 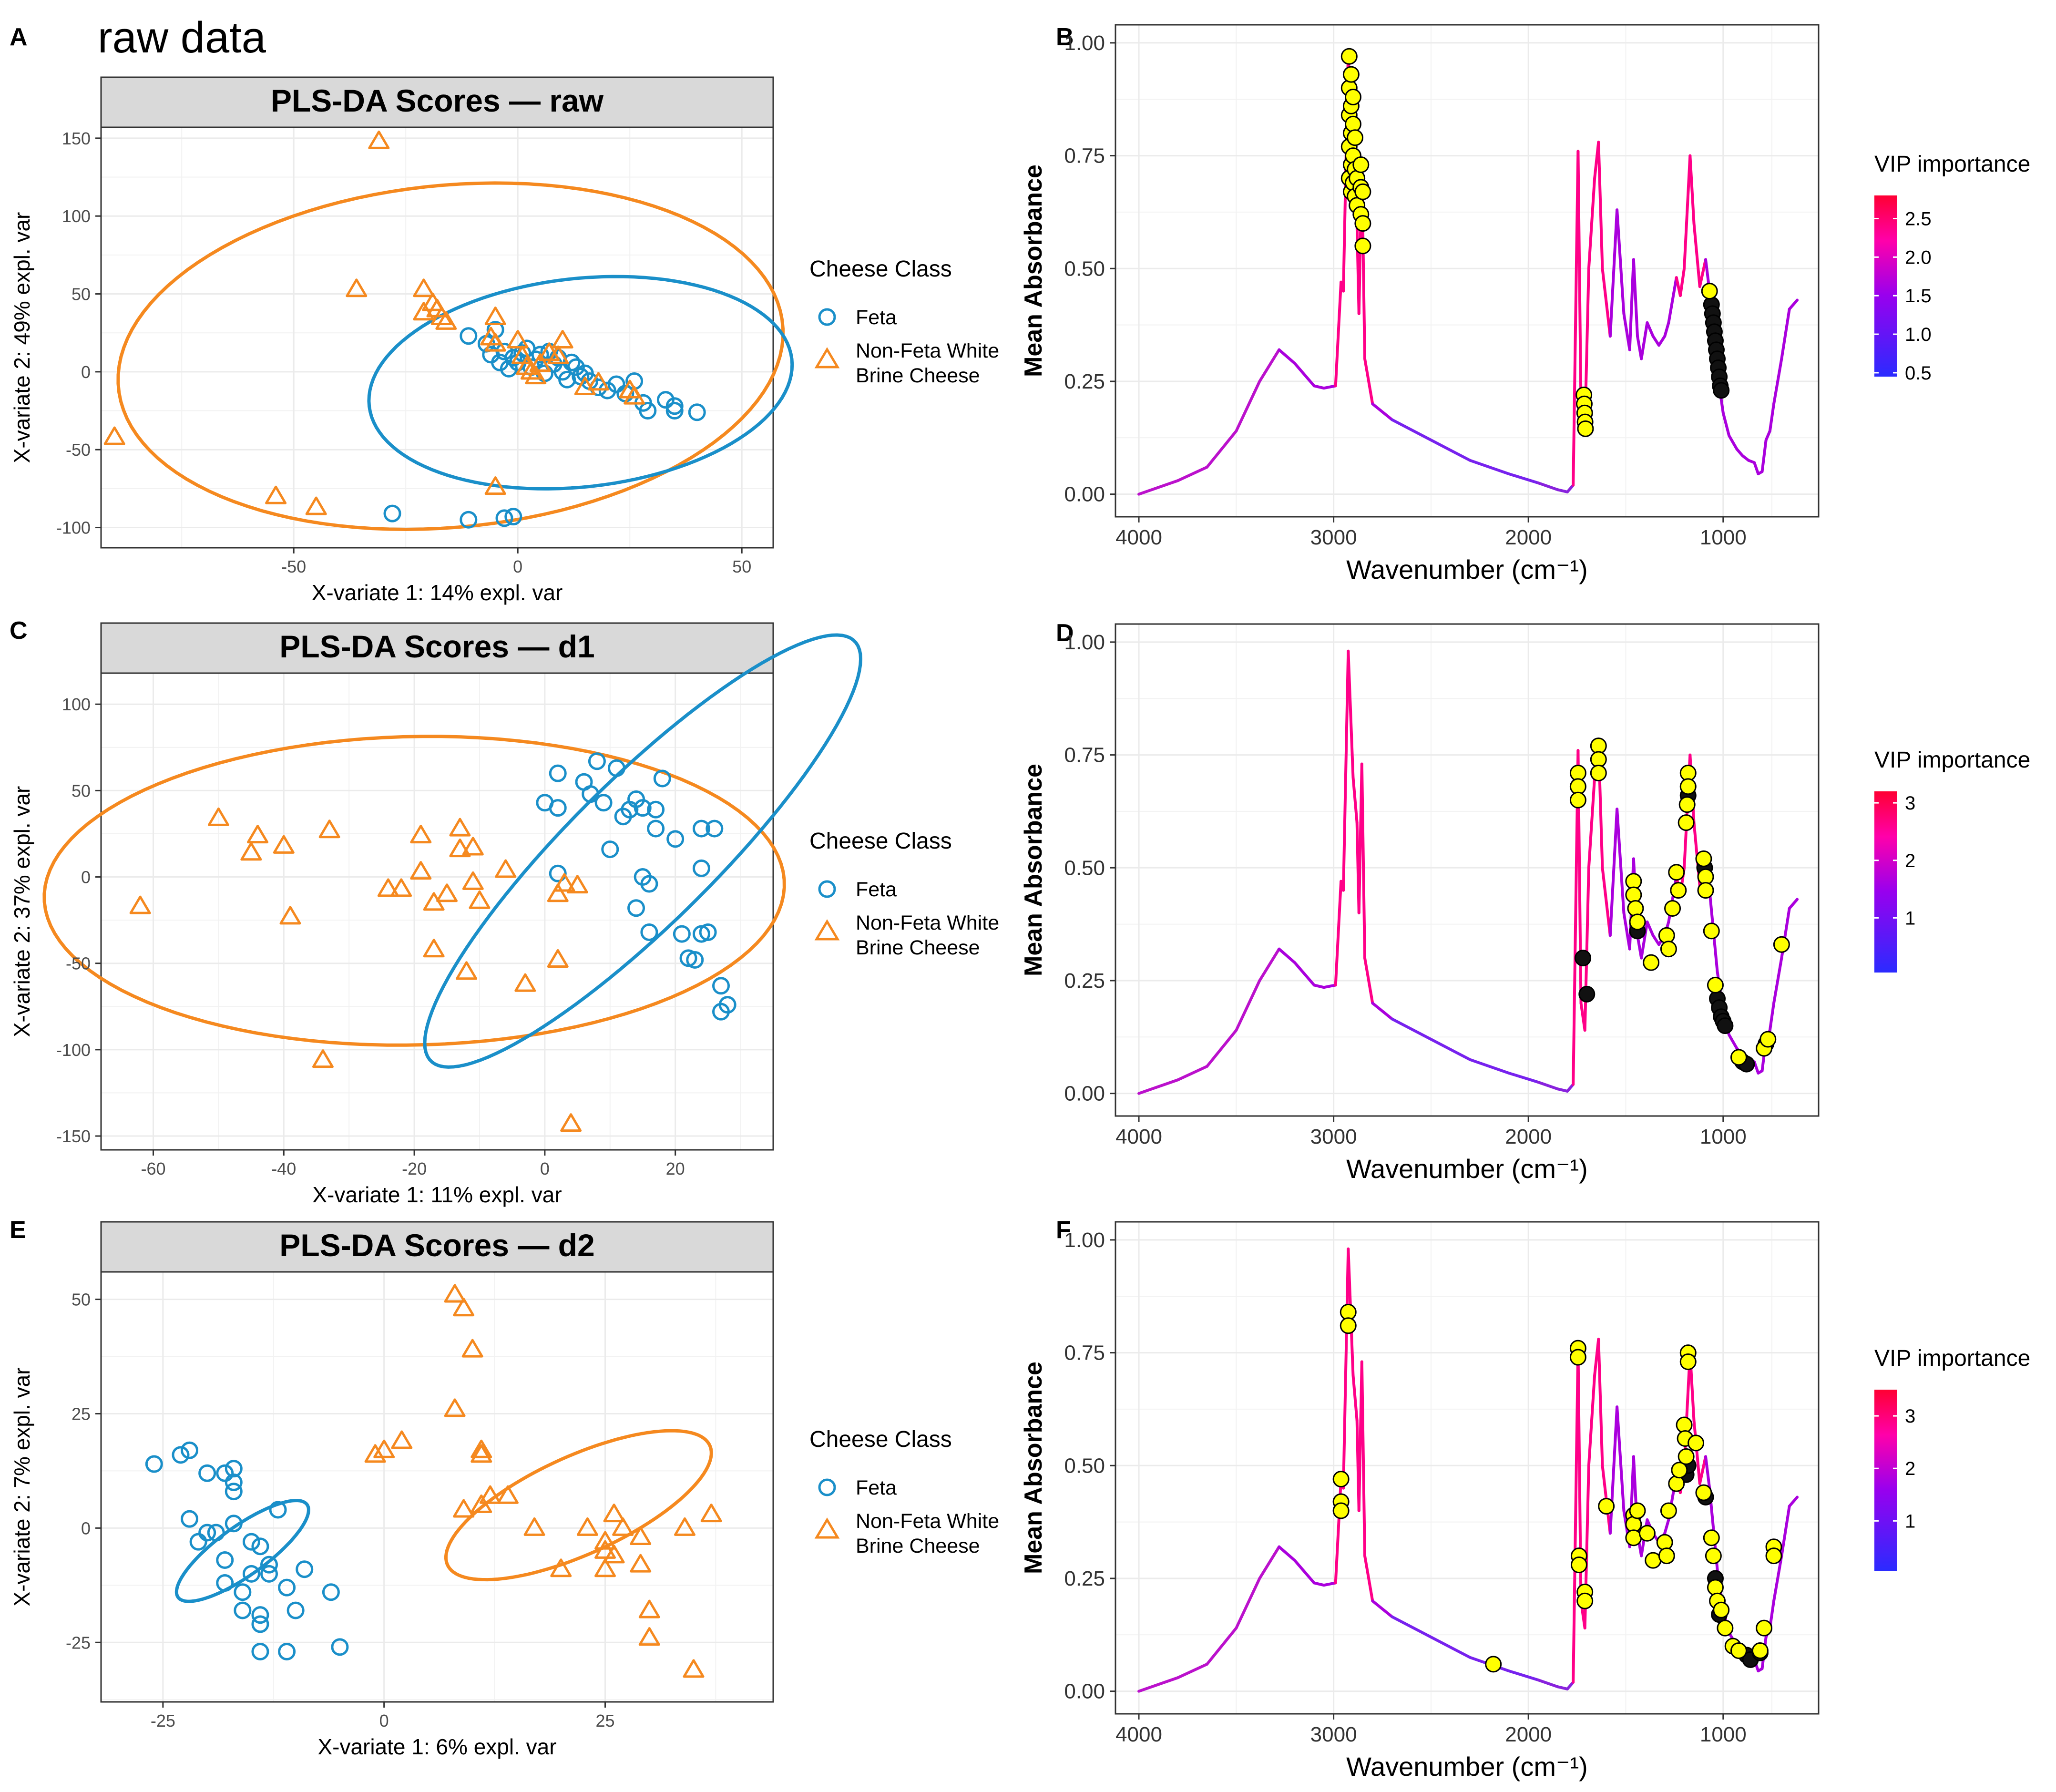 I want to click on vip-legend: VIP importance 0.5 1.0 1.5 2.0 2.5, so click(x=1952, y=268).